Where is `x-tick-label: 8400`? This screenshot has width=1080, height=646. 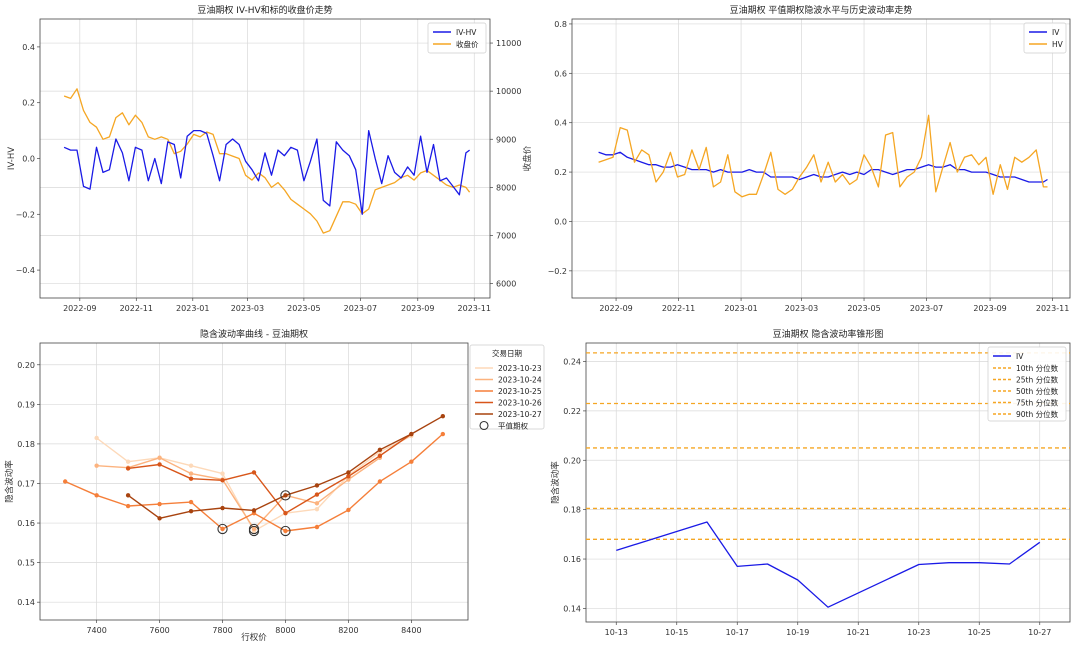 x-tick-label: 8400 is located at coordinates (411, 630).